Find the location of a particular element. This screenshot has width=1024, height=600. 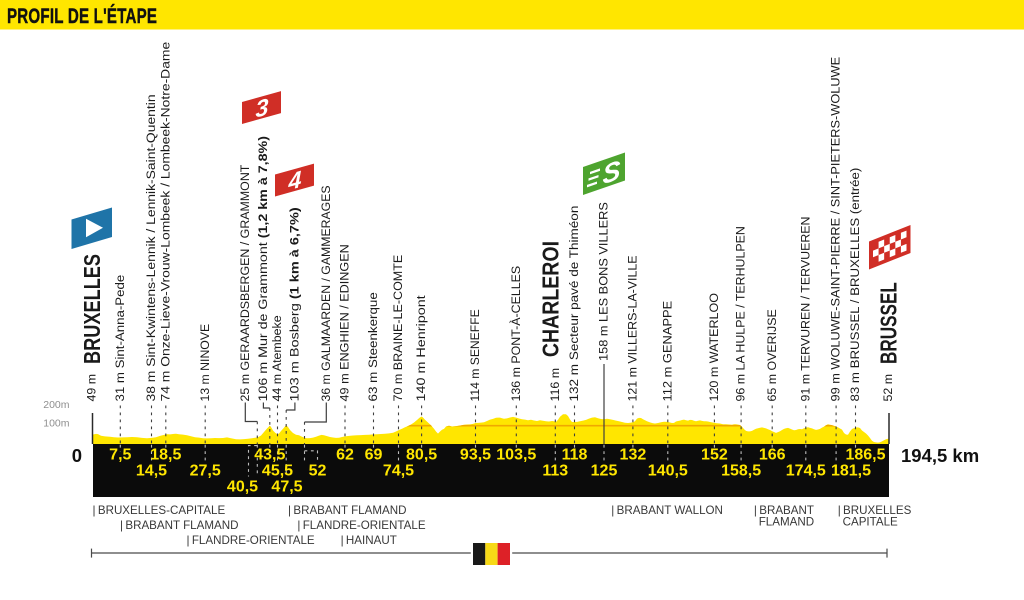

svg-text: 158 m LES BONS VILLERS is located at coordinates (604, 281).